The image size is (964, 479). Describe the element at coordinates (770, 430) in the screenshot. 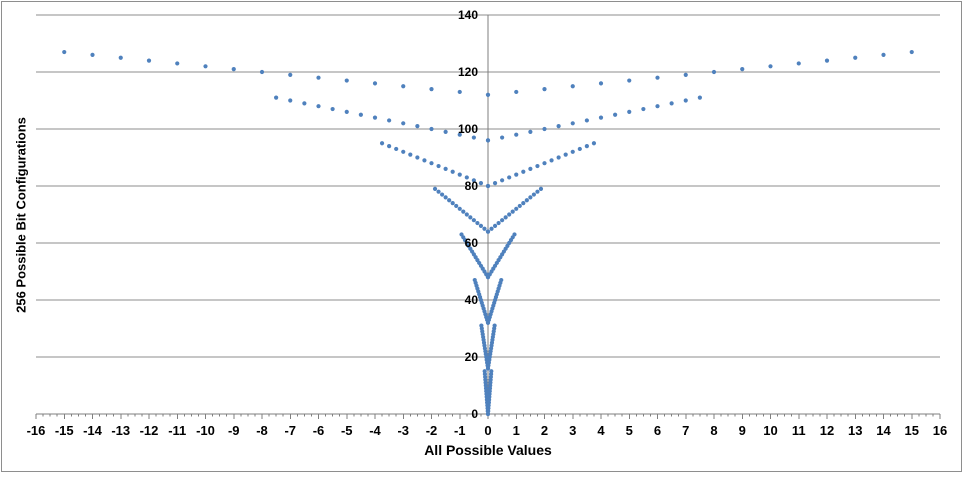

I see `x-tick-label: 10` at that location.